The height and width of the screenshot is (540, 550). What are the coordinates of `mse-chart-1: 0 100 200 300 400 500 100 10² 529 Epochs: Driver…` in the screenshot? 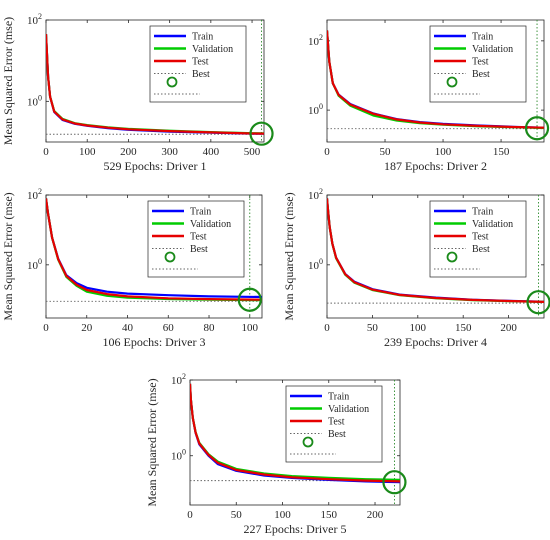 It's located at (137, 92).